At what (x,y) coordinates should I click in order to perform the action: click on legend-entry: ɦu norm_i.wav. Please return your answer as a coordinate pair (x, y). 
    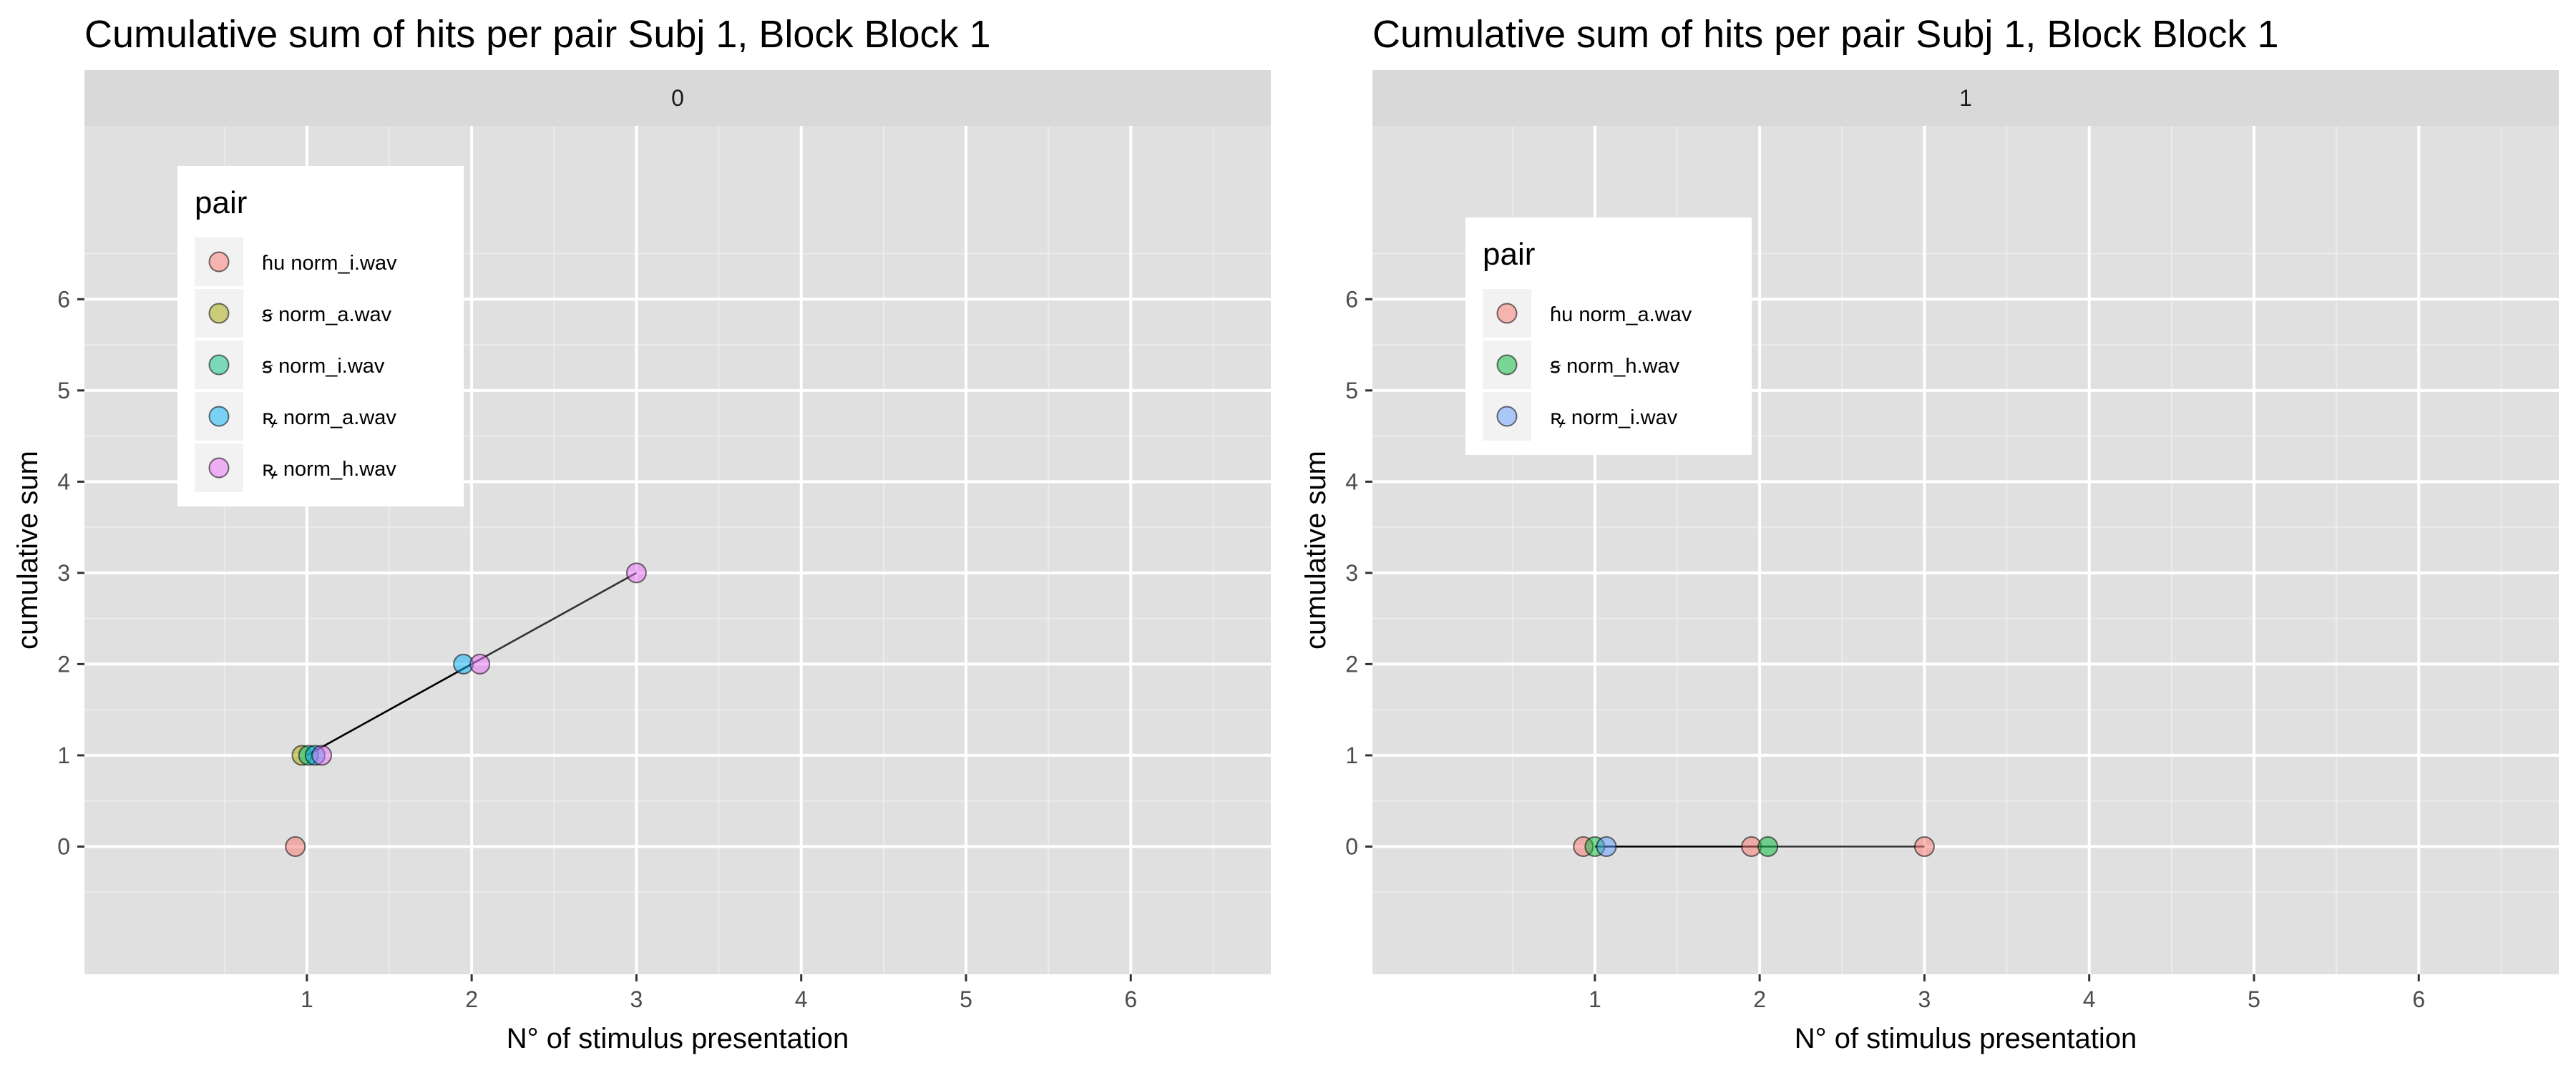
    Looking at the image, I should click on (329, 263).